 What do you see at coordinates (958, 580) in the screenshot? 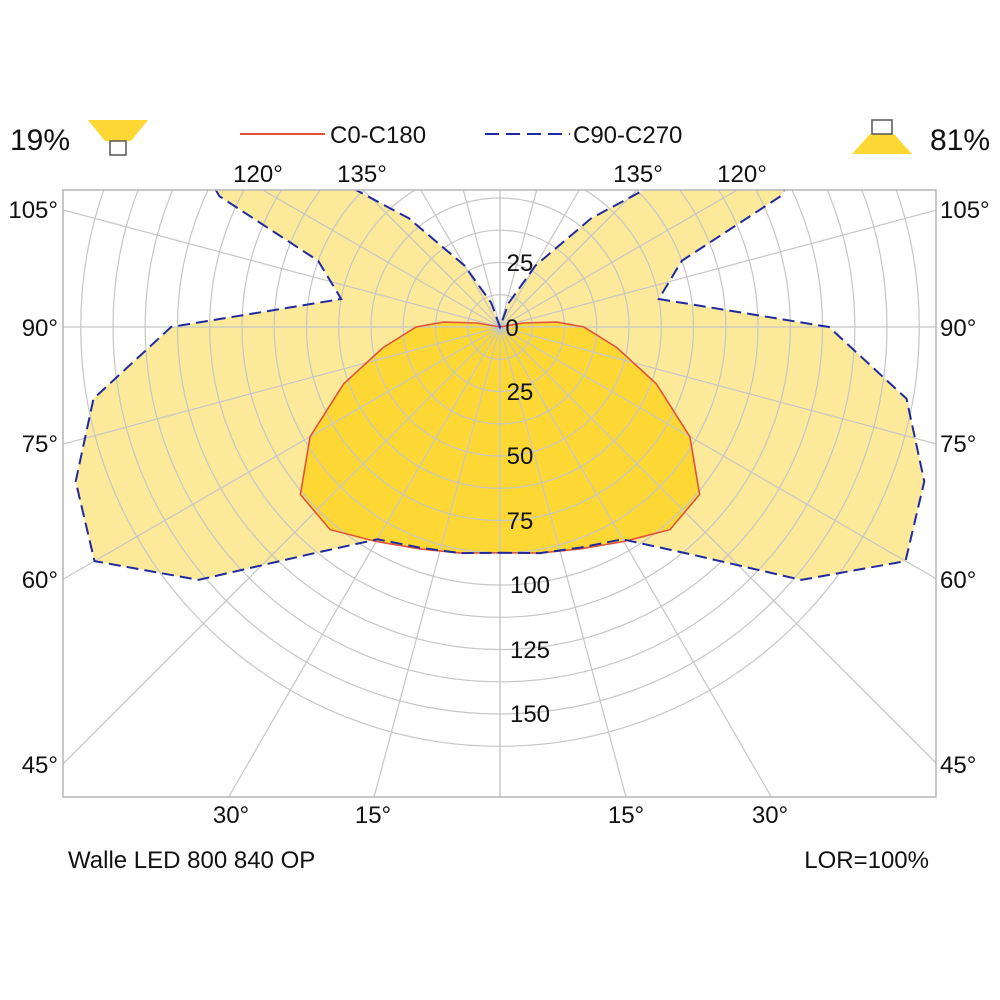
I see `angle-label-right: 60°` at bounding box center [958, 580].